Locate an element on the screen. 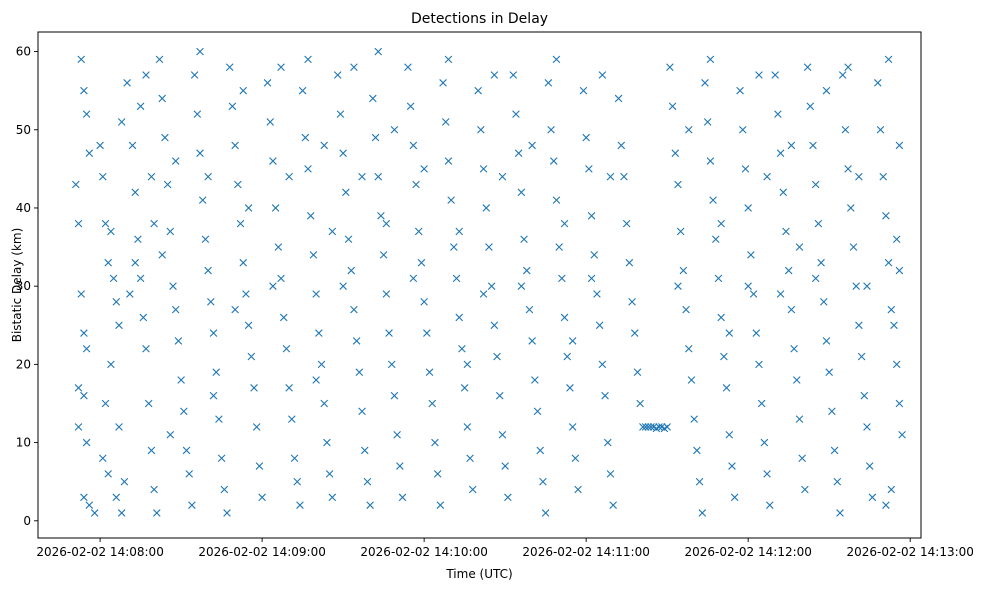  y-tick-label: 30 is located at coordinates (23, 286).